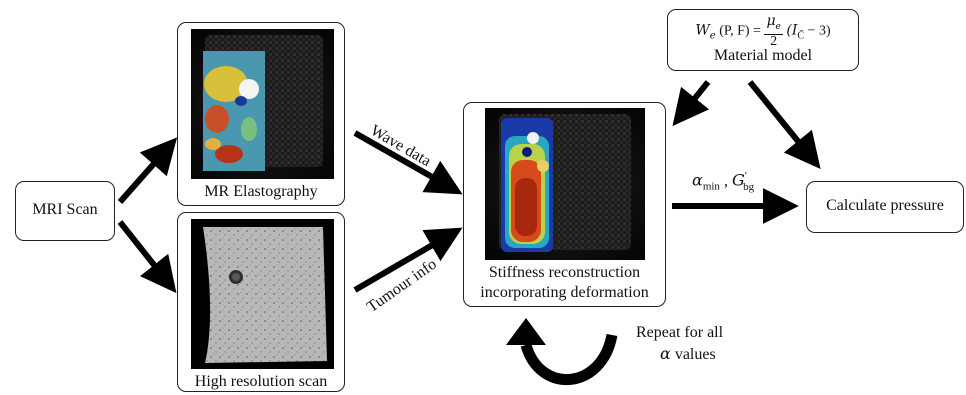 This screenshot has height=395, width=966. I want to click on formula-i-sub: C̄, so click(801, 36).